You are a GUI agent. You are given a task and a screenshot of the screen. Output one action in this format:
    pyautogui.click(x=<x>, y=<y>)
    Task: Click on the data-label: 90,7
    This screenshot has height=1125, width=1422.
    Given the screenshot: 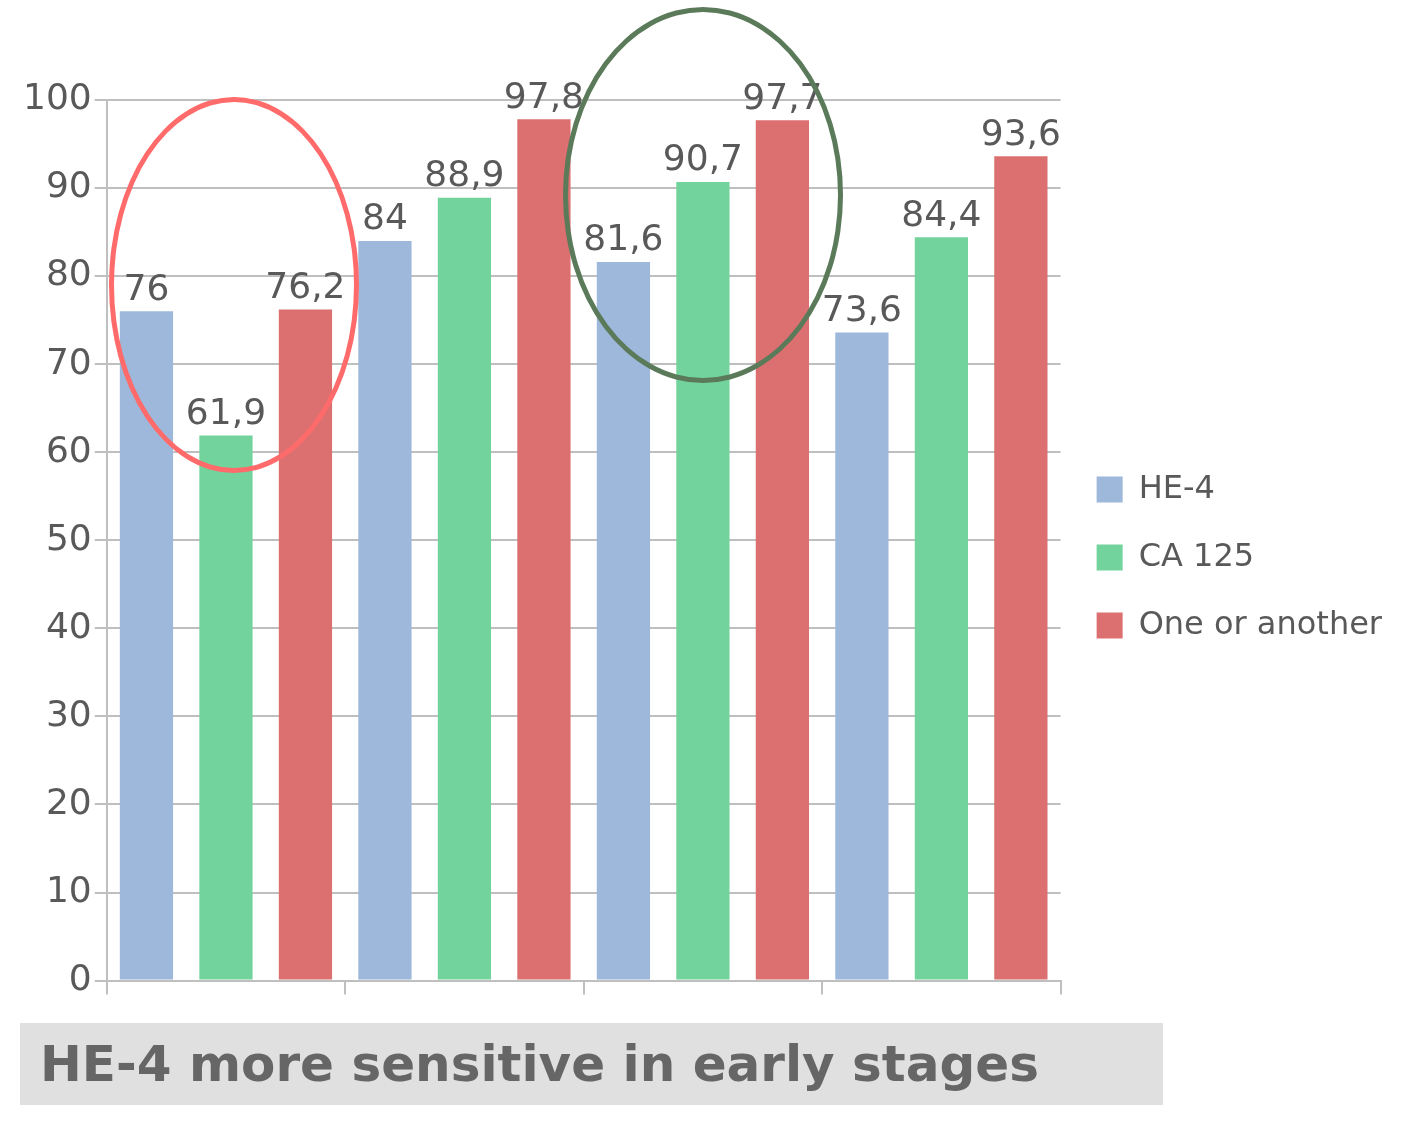 What is the action you would take?
    pyautogui.click(x=702, y=158)
    